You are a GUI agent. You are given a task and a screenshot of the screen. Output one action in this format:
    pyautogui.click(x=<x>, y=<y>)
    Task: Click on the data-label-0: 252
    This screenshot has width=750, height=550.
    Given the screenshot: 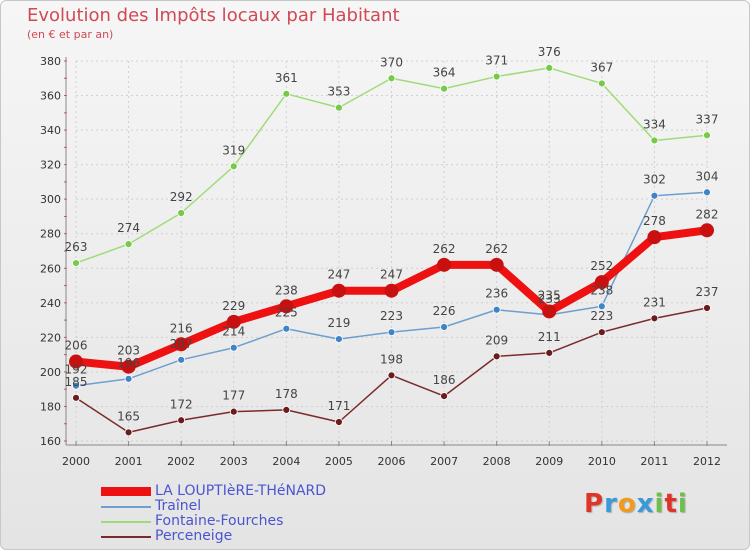 What is the action you would take?
    pyautogui.click(x=601, y=266)
    